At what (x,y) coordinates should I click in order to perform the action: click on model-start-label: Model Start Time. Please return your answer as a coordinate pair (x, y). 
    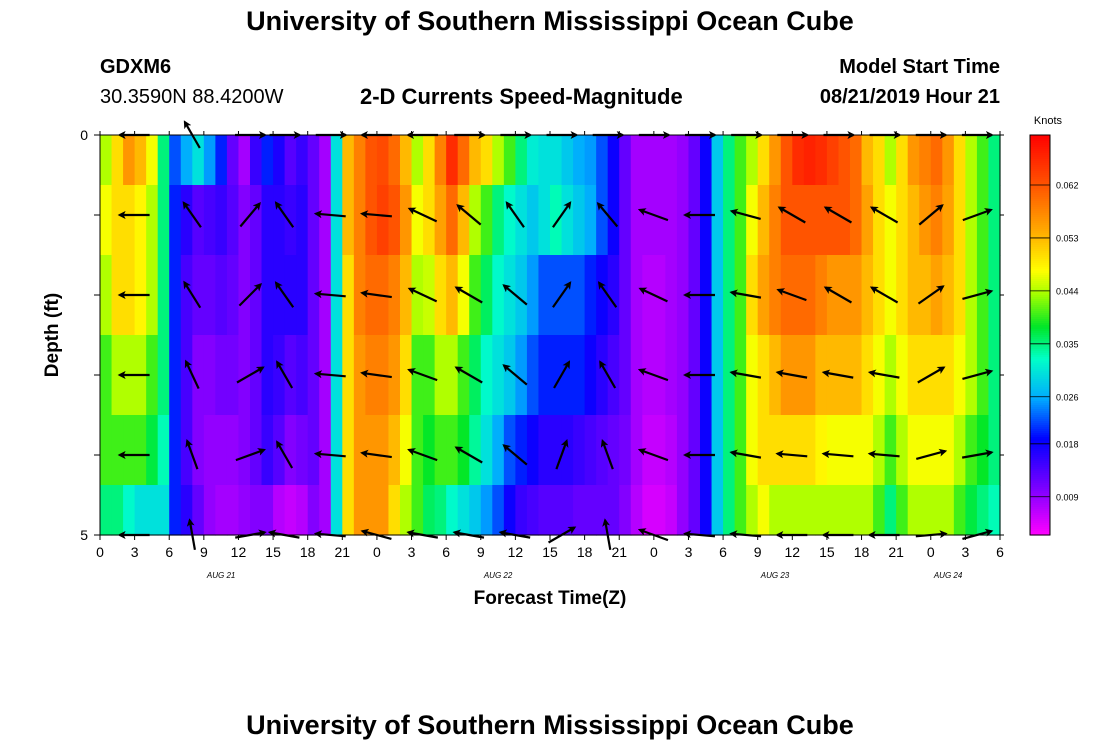
    Looking at the image, I should click on (919, 67).